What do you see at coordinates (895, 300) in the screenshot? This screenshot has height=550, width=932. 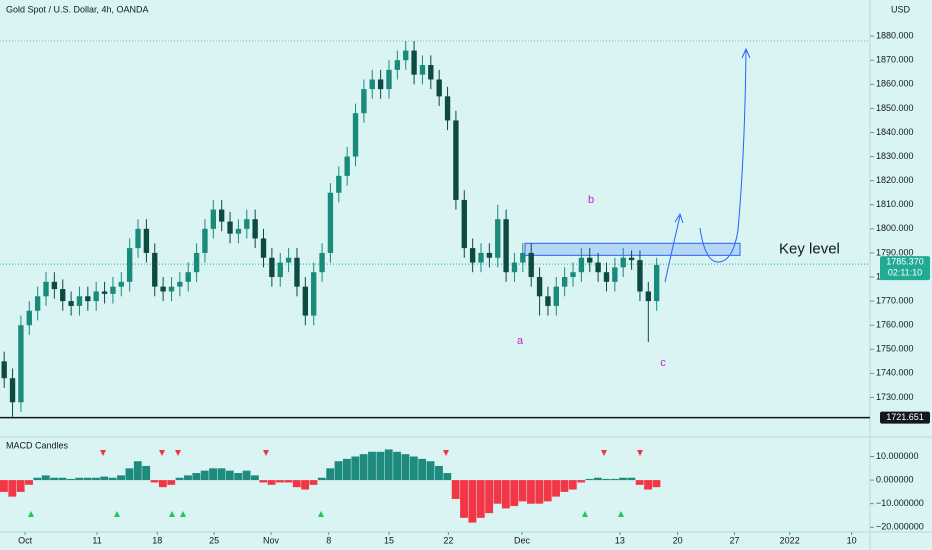 I see `y-tick-label: 1770.000` at bounding box center [895, 300].